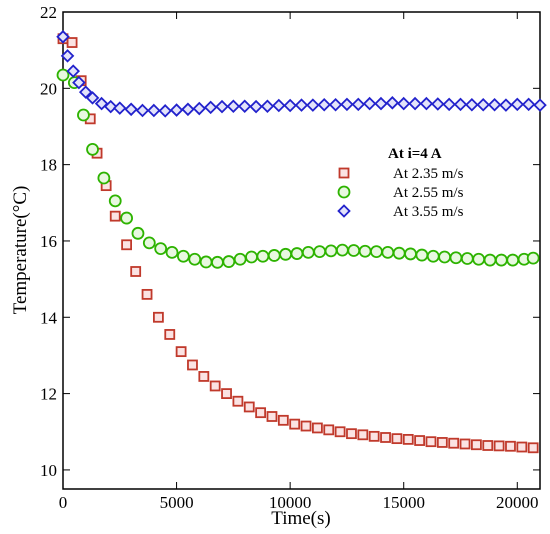 This screenshot has height=534, width=550. I want to click on legend-label: At 2.55 m/s, so click(428, 193).